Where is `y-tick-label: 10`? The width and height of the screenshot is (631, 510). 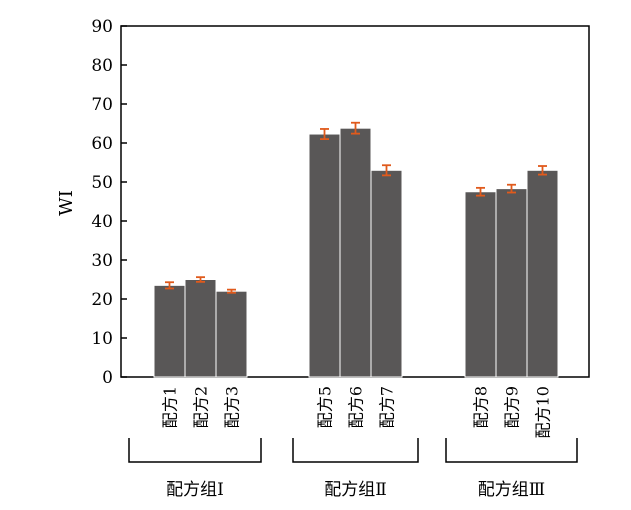 y-tick-label: 10 is located at coordinates (102, 339).